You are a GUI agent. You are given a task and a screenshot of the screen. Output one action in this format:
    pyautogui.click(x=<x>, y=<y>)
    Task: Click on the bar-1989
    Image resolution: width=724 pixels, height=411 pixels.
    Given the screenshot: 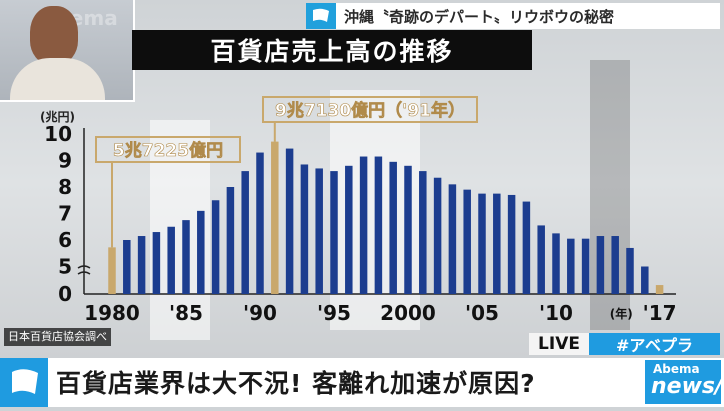 What is the action you would take?
    pyautogui.click(x=245, y=232)
    